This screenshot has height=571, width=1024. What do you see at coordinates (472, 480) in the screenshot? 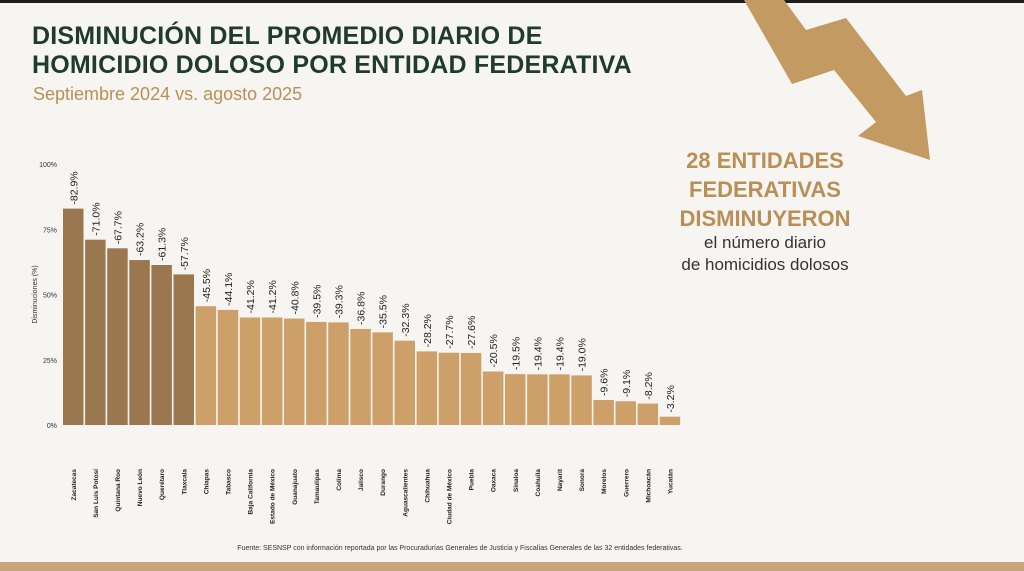
I see `x-tick-label: Puebla` at bounding box center [472, 480].